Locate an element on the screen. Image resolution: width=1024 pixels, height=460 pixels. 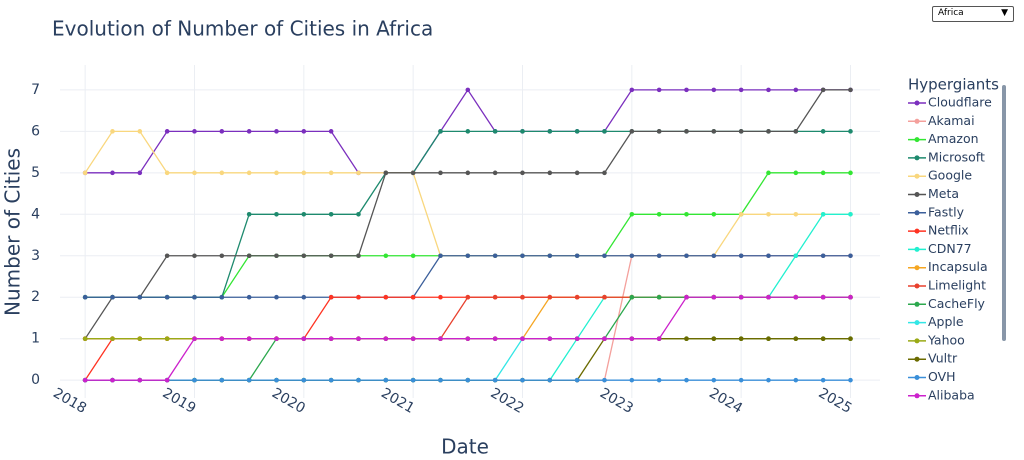
legend-label: OVH is located at coordinates (942, 376).